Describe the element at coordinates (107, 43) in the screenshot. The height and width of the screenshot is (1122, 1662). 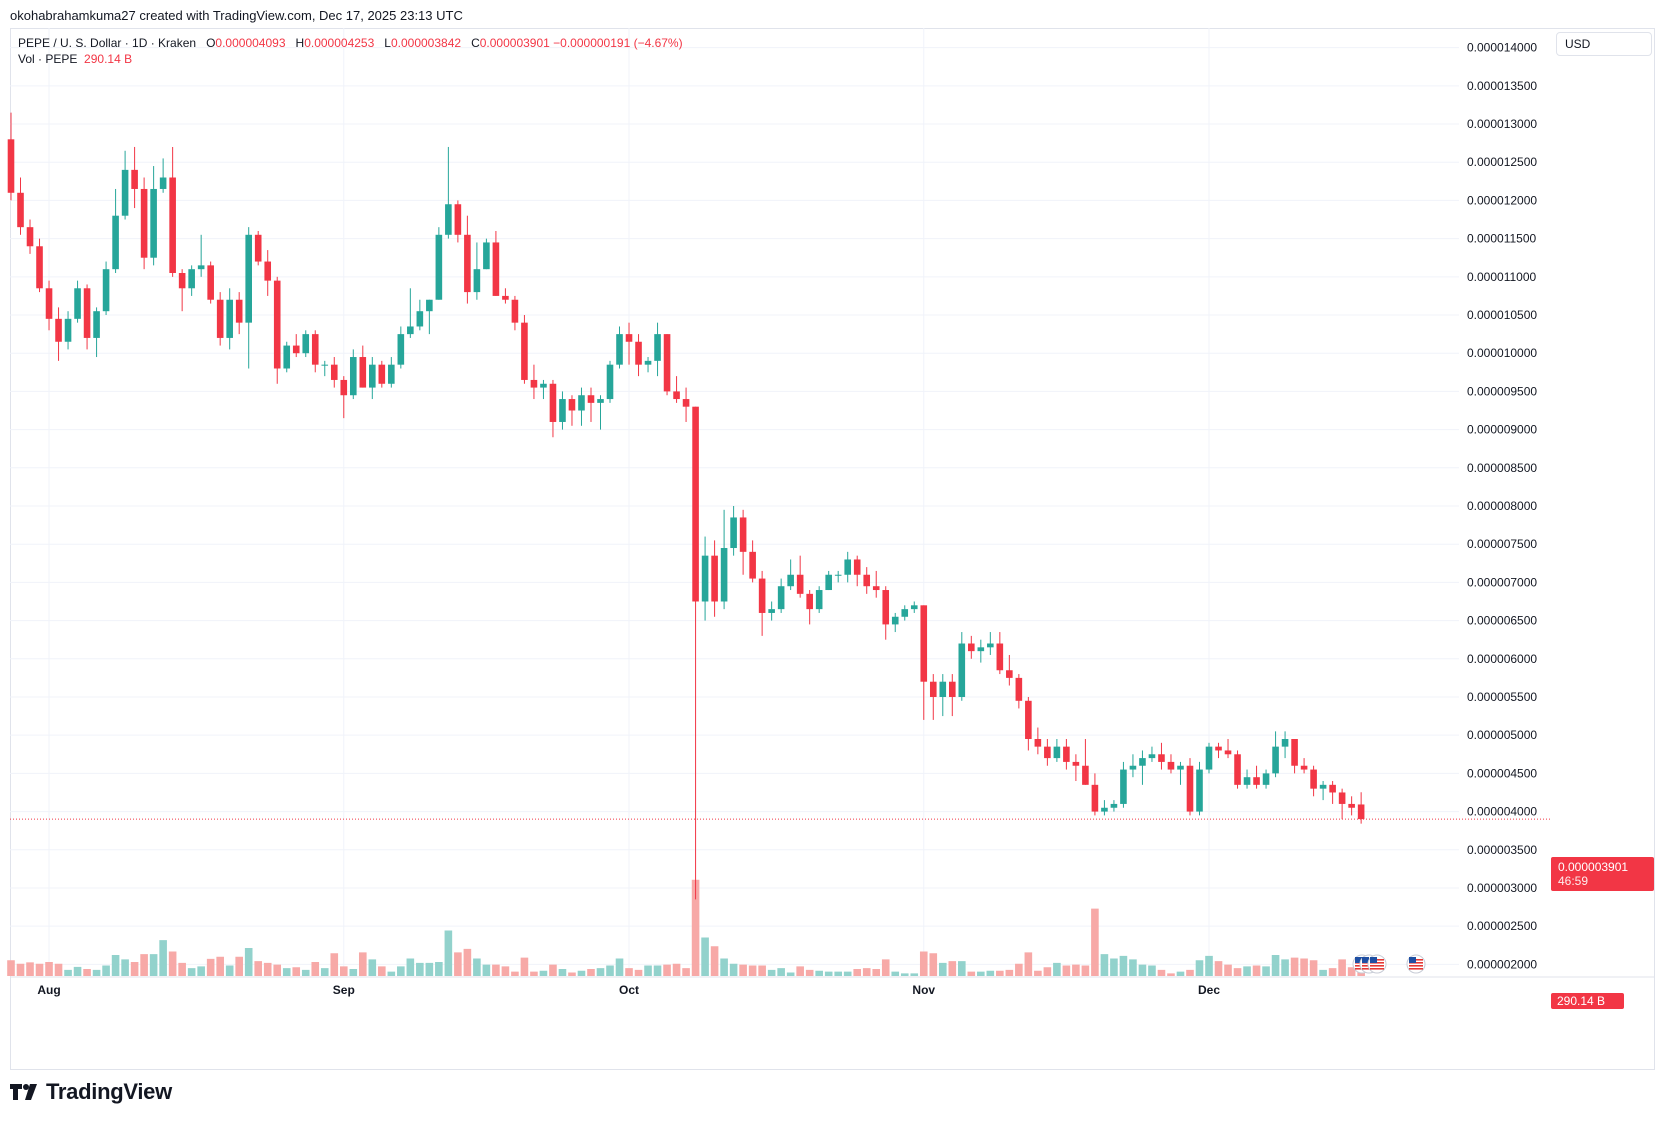
I see `symbol-label: PEPE / U. S. Dollar · 1D · Kraken` at that location.